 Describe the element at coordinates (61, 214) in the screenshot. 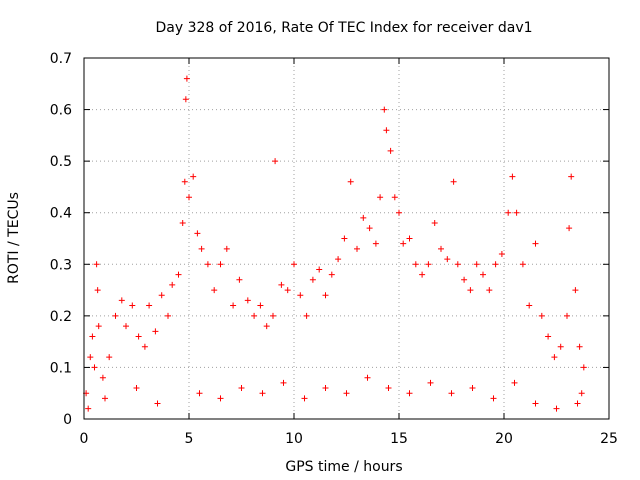

I see `y-tick-label: 0.4` at that location.